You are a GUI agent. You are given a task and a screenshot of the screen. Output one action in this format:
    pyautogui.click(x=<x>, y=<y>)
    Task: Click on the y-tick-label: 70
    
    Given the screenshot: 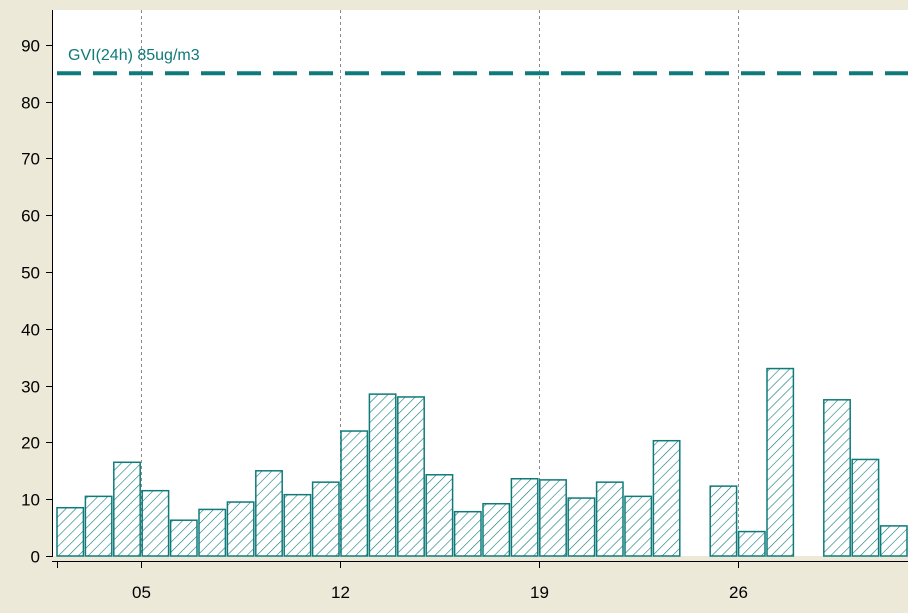 What is the action you would take?
    pyautogui.click(x=30, y=159)
    